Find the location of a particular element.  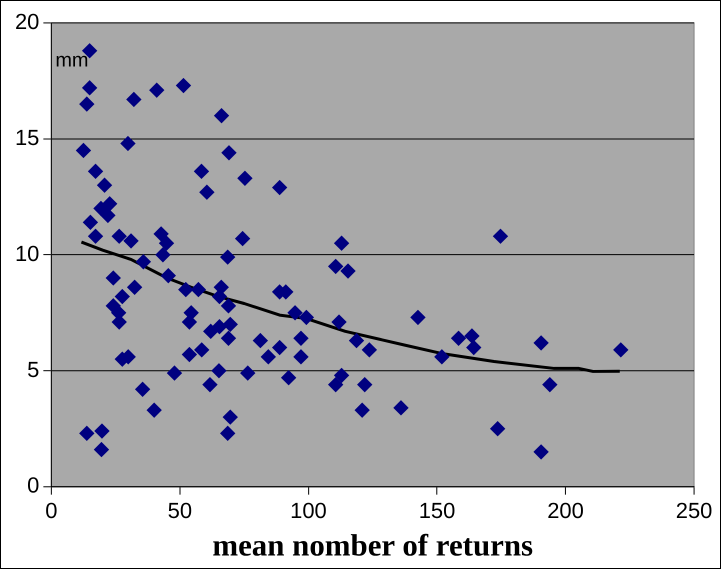

y-tick-label: 15 is located at coordinates (27, 137).